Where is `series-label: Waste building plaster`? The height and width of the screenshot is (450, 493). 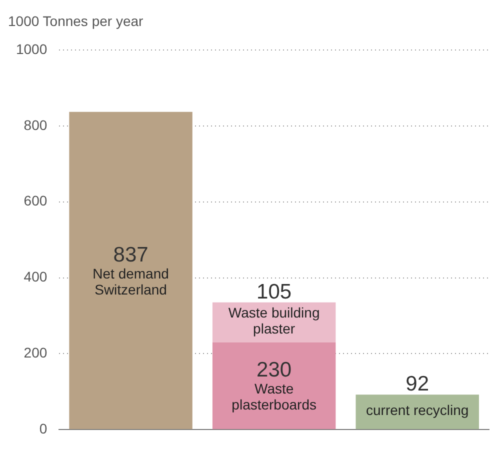
series-label: Waste building plaster is located at coordinates (274, 320).